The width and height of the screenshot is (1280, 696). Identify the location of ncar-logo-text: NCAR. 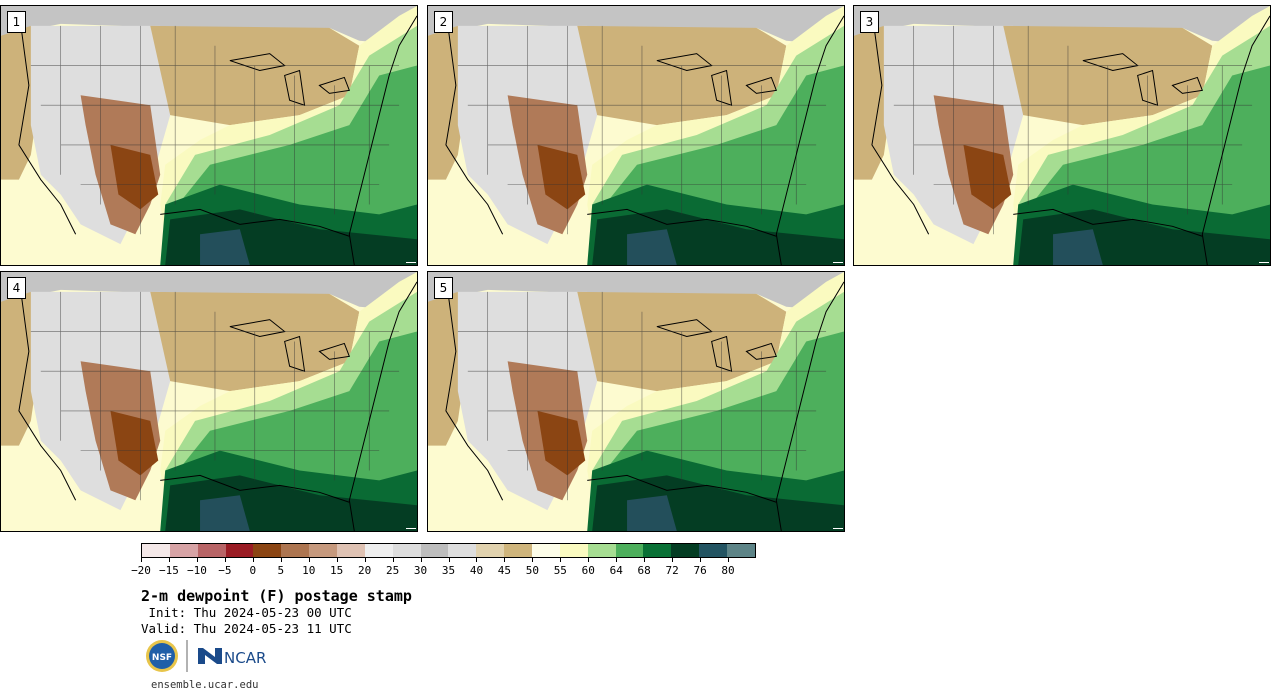
(245, 658).